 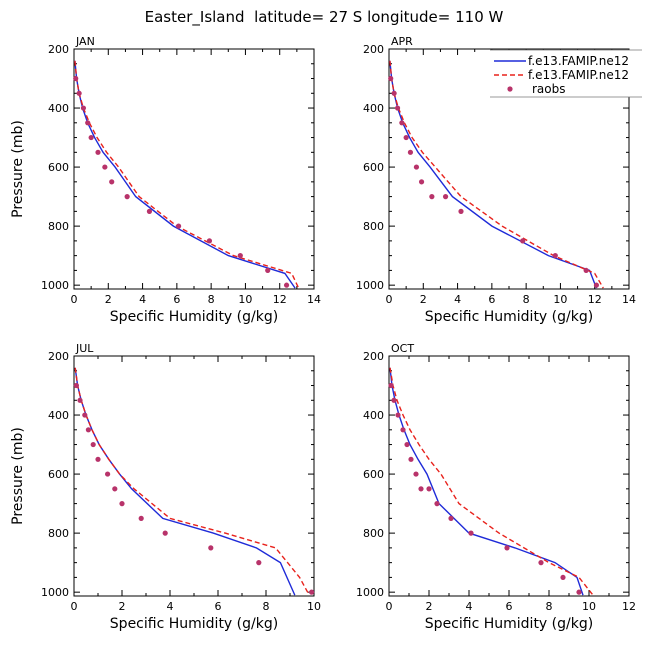 I want to click on panel-label: APR, so click(x=402, y=41).